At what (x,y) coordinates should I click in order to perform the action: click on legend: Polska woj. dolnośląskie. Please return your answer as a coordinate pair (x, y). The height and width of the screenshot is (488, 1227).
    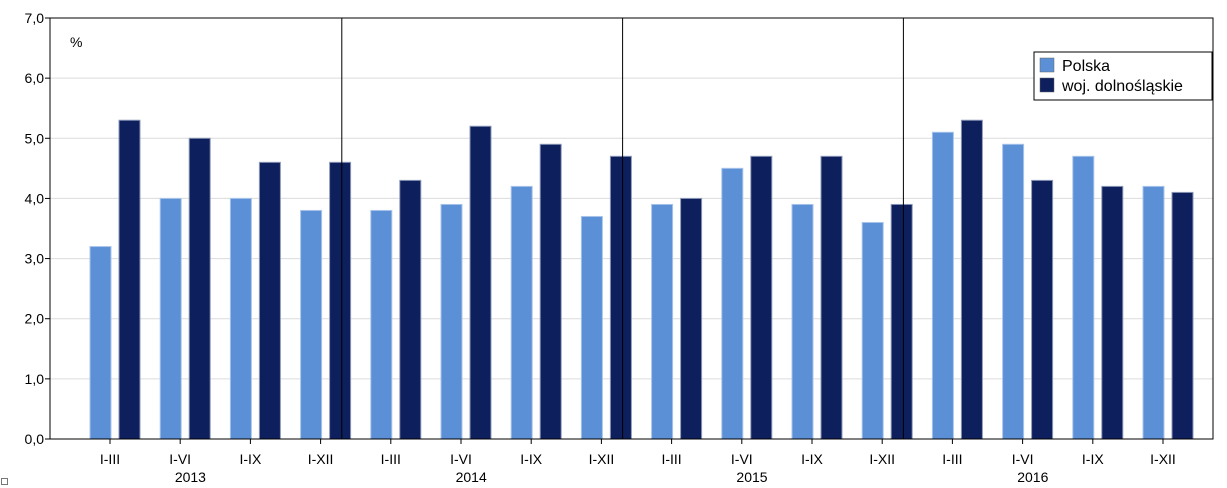
    Looking at the image, I should click on (1123, 76).